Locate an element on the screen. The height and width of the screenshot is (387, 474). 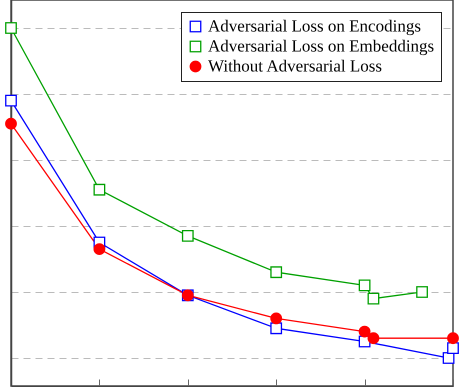
legend-label: Without Adversarial Loss is located at coordinates (295, 66).